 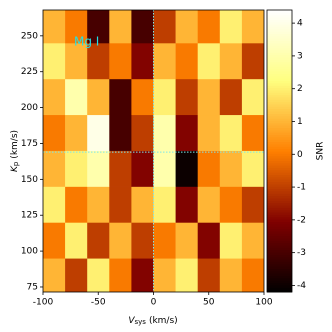 What do you see at coordinates (29, 144) in the screenshot?
I see `y-tick-label: 175` at bounding box center [29, 144].